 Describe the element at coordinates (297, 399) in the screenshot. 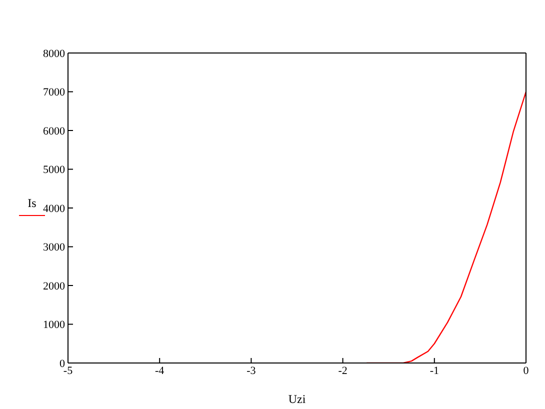

I see `x-axis-title: Uzi` at that location.